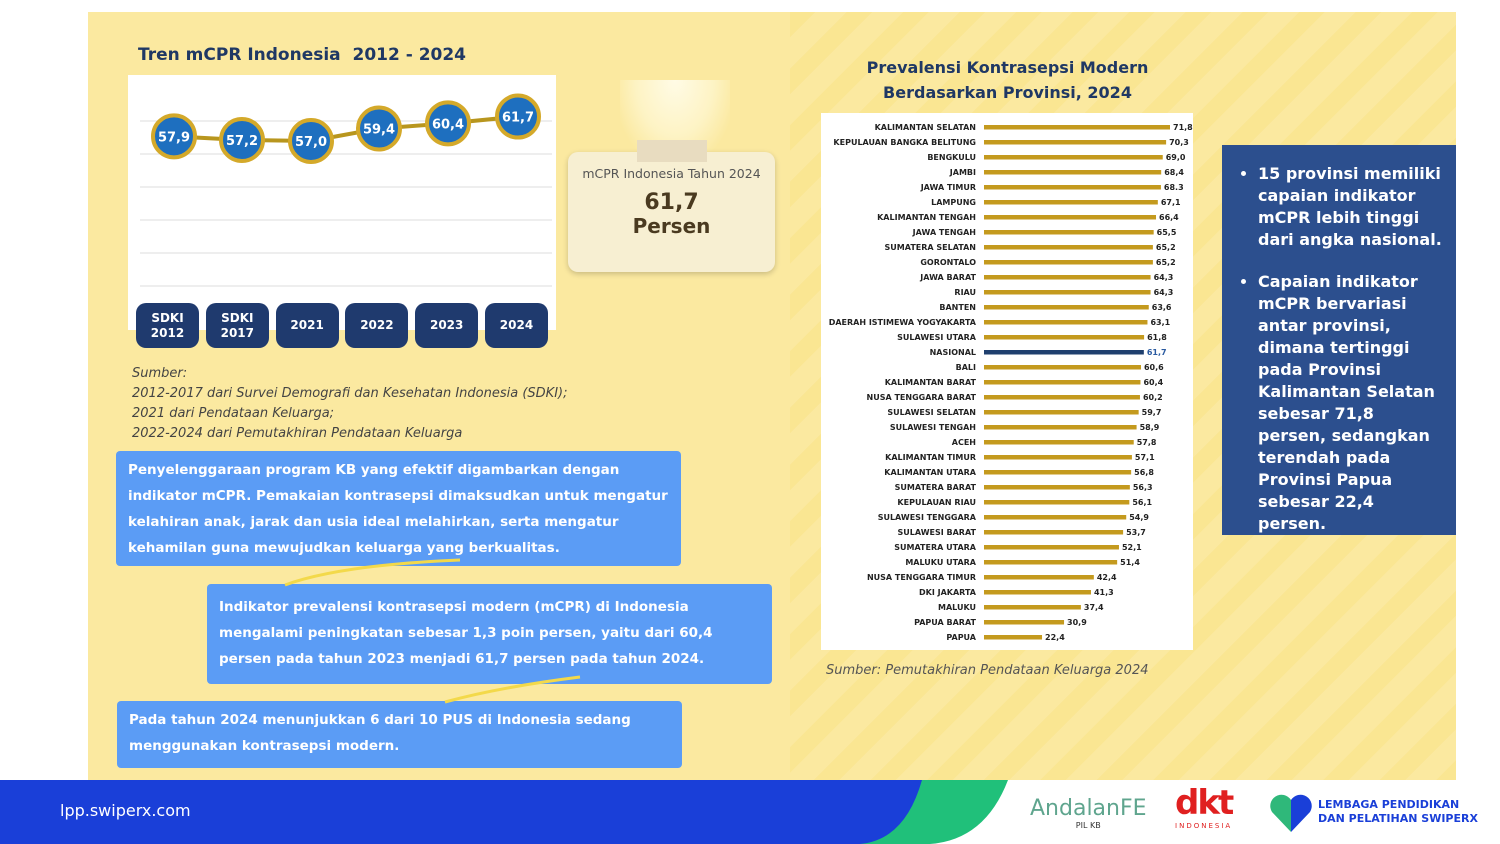 This screenshot has height=844, width=1500. Describe the element at coordinates (1152, 412) in the screenshot. I see `value-label: 59,7` at that location.